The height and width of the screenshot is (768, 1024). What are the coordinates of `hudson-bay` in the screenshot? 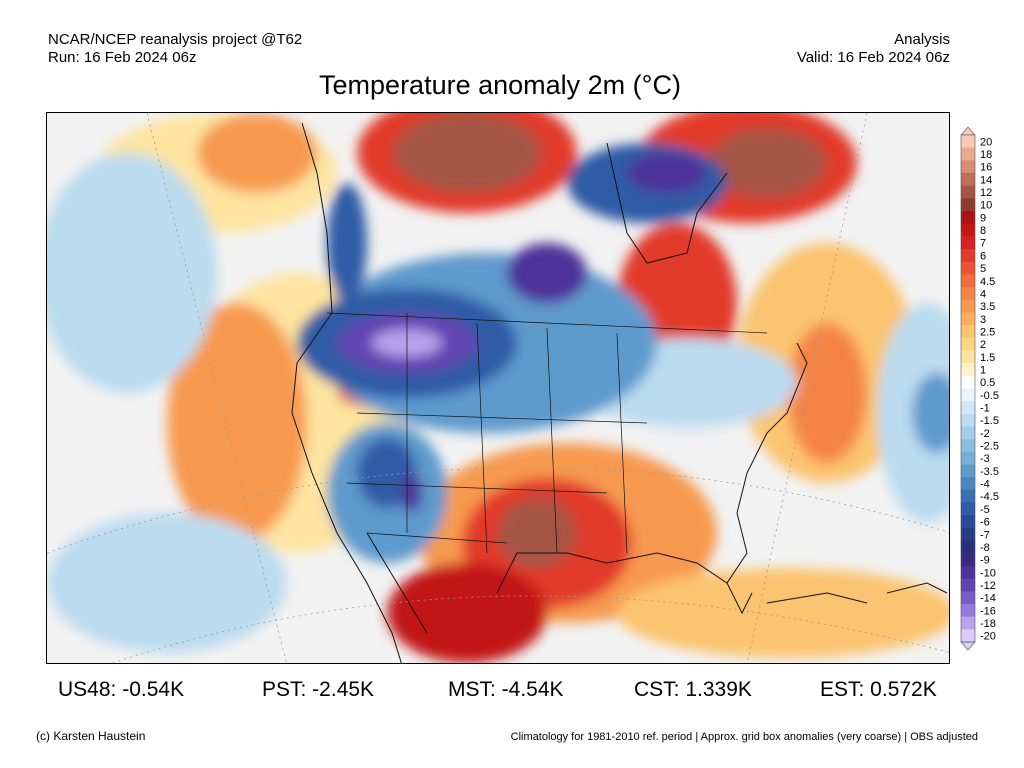 It's located at (667, 203).